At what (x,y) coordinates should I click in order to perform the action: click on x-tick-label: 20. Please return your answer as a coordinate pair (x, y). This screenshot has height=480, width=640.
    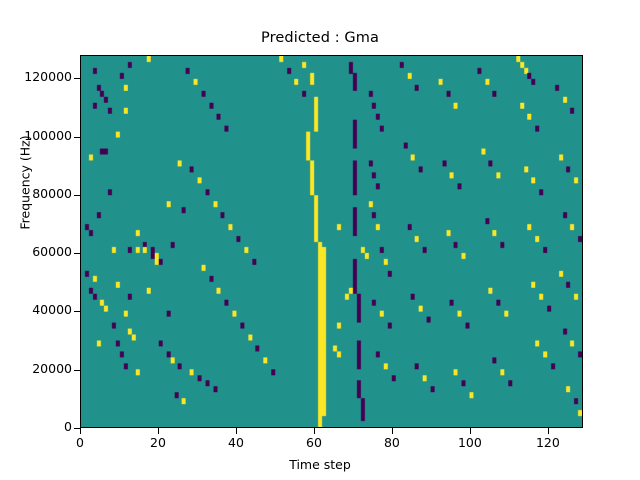
    Looking at the image, I should click on (158, 442).